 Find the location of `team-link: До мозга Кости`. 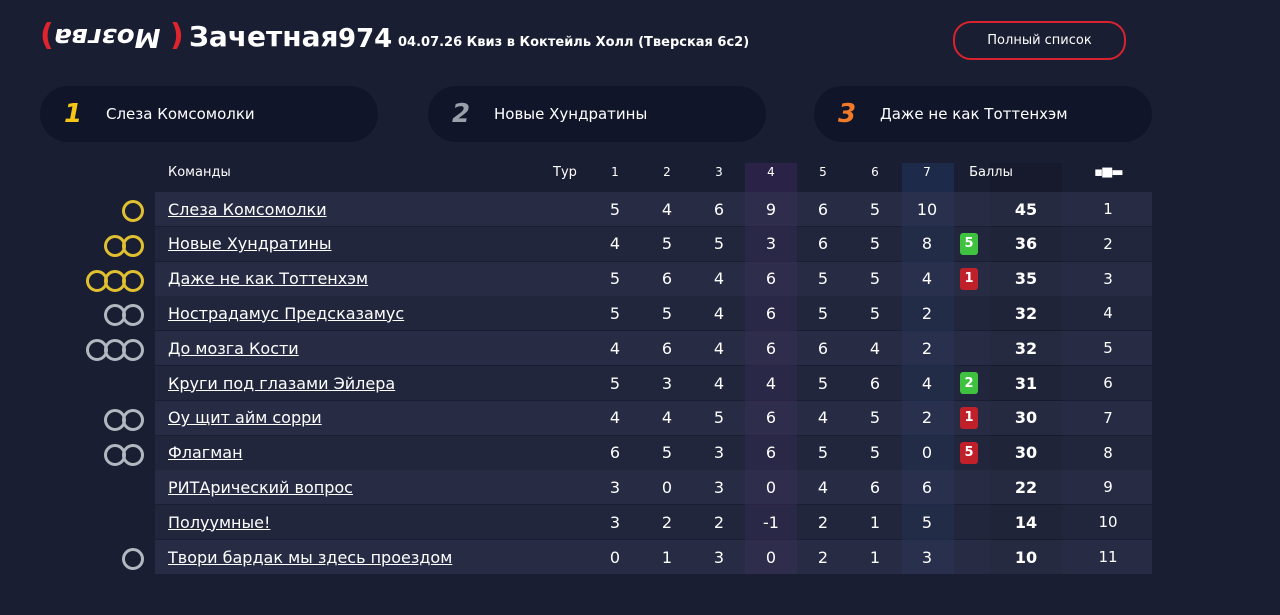

team-link: До мозга Кости is located at coordinates (233, 348).